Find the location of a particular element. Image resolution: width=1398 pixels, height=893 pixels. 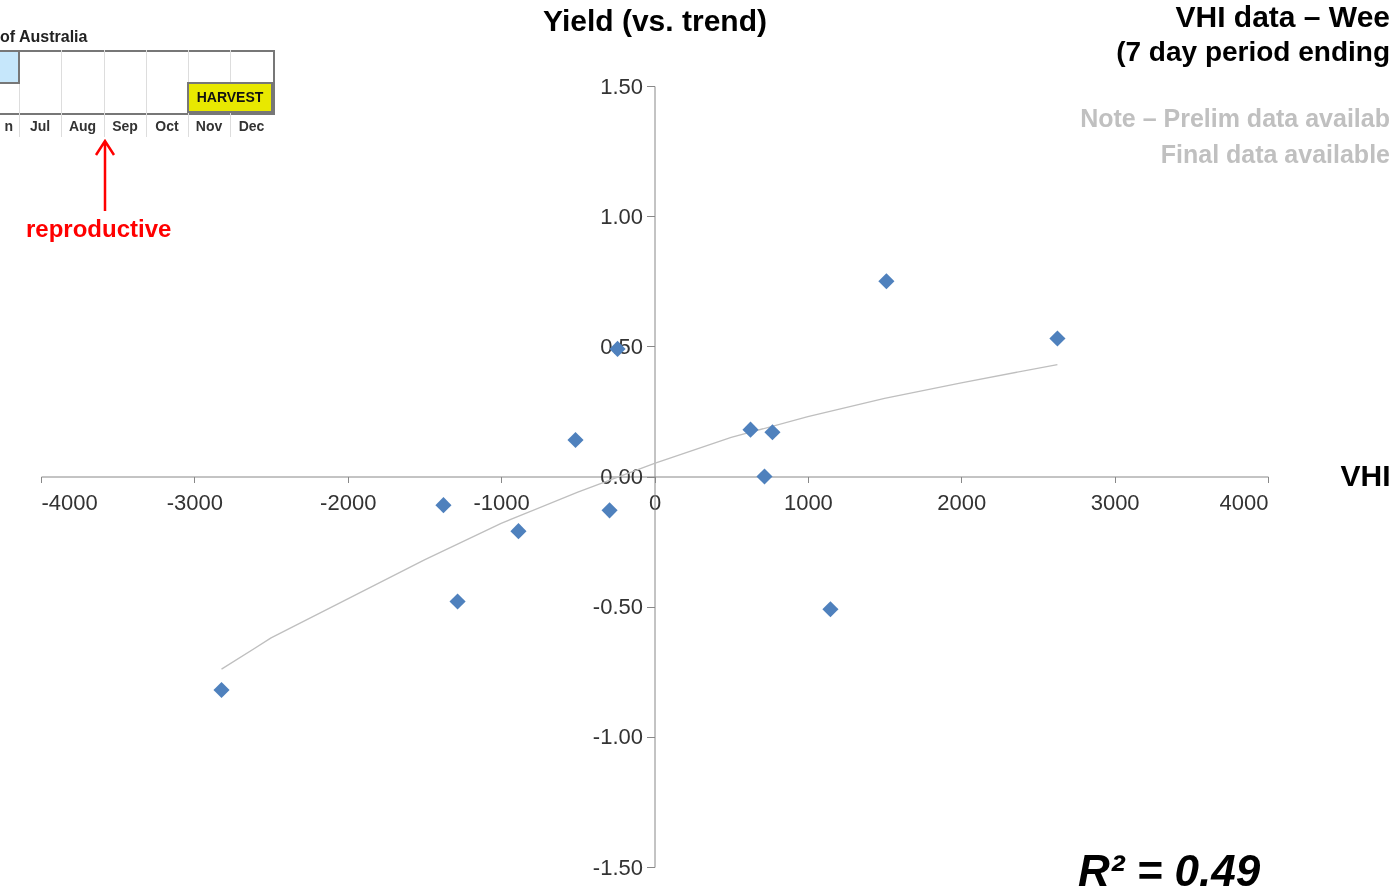

text: of Australia is located at coordinates (44, 36).